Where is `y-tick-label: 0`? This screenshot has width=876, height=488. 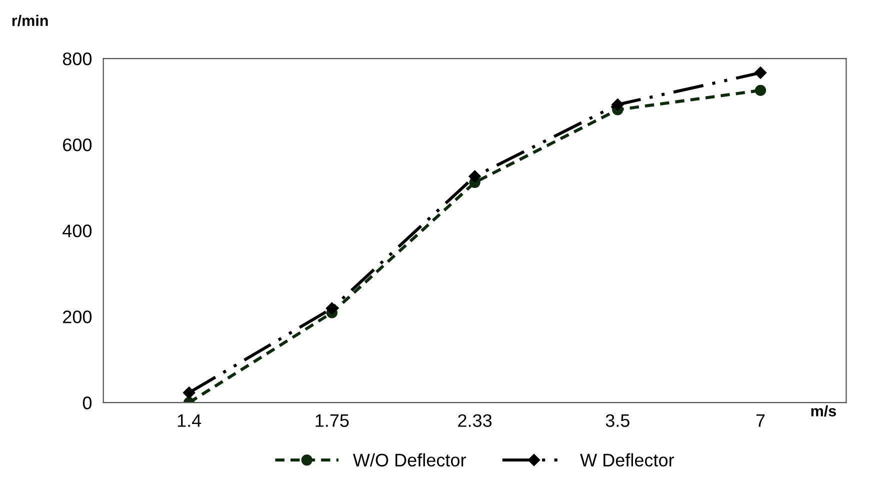
y-tick-label: 0 is located at coordinates (87, 403).